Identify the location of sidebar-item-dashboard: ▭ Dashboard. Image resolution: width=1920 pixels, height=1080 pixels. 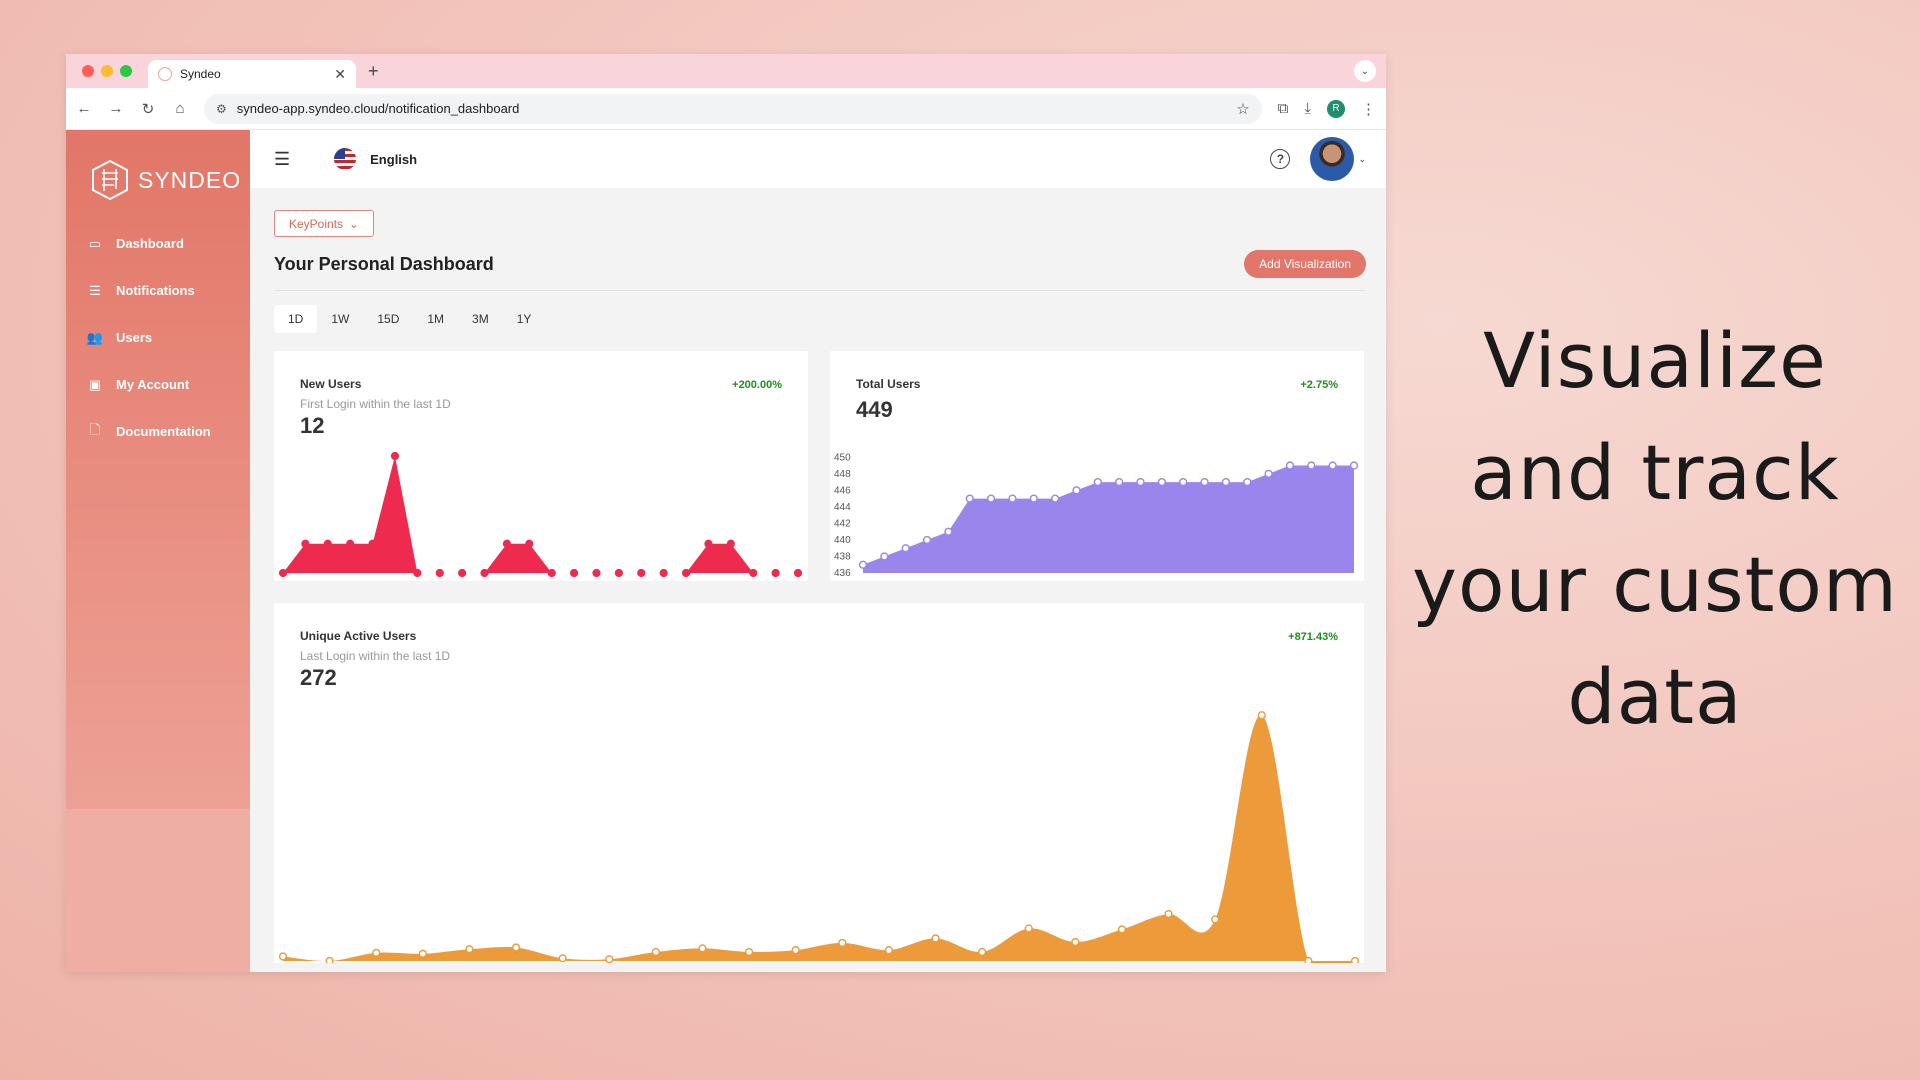
(158, 243).